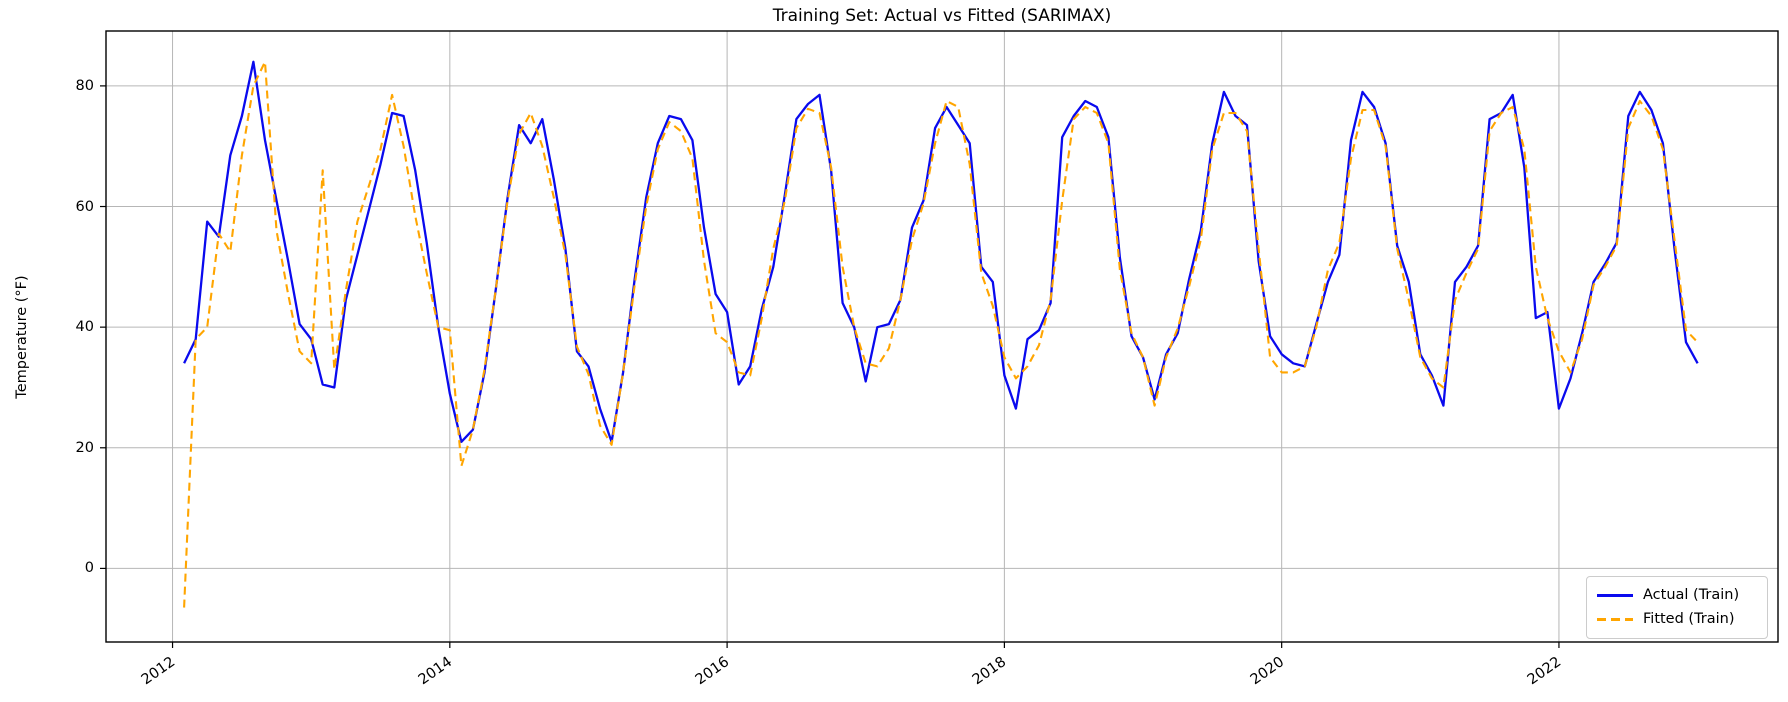 The width and height of the screenshot is (1788, 702). Describe the element at coordinates (1615, 595) in the screenshot. I see `actual-line-sample` at that location.